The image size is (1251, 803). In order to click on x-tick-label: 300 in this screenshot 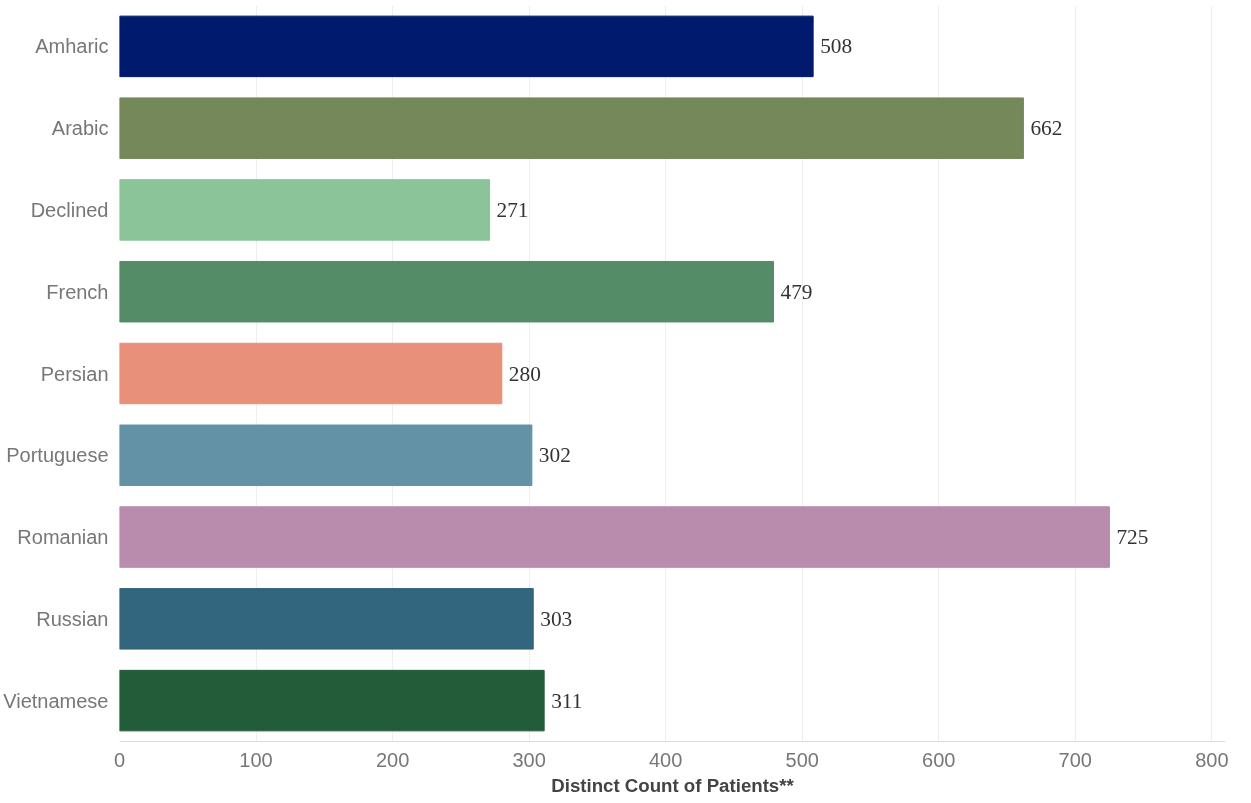, I will do `click(529, 759)`.